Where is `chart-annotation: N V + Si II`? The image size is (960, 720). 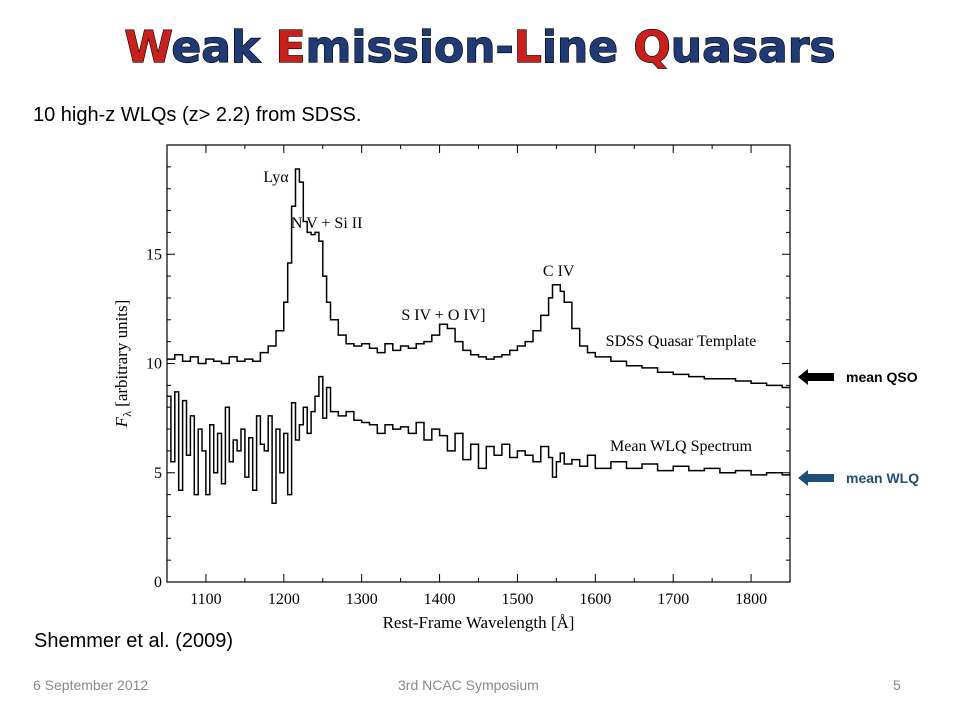
chart-annotation: N V + Si II is located at coordinates (327, 223).